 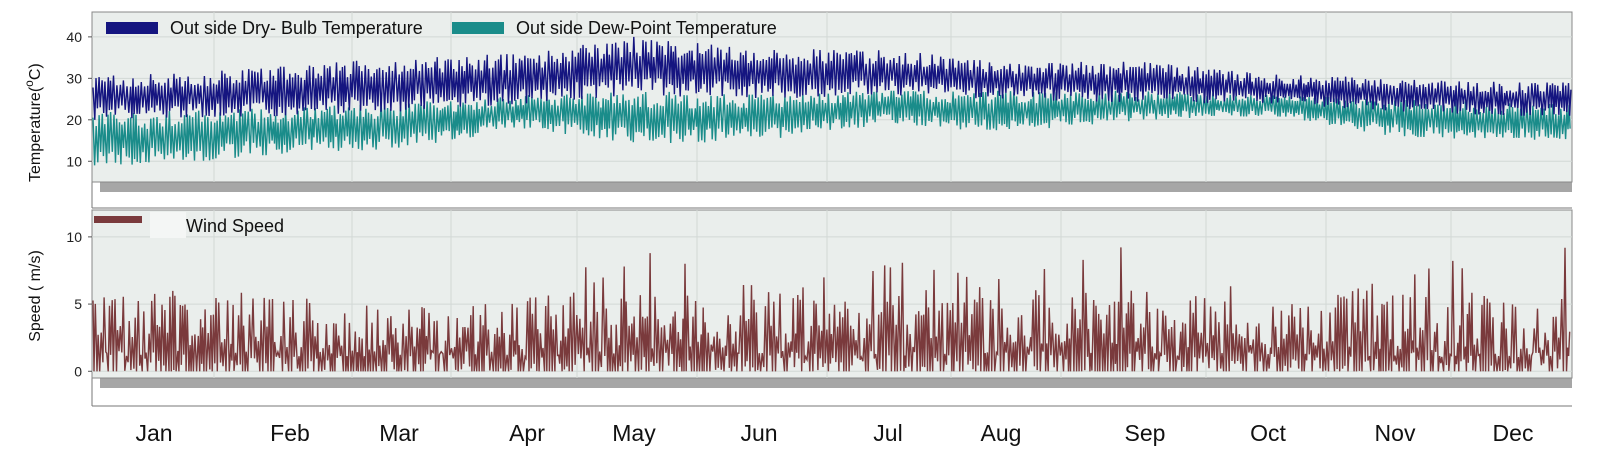 I want to click on legend-swatch-dry-bulb, so click(x=132, y=28).